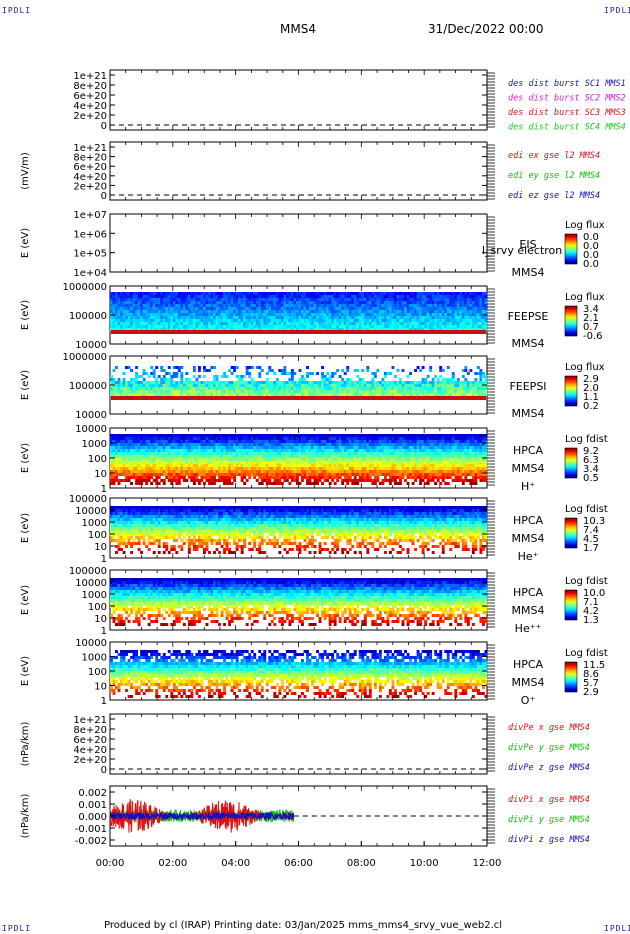 The image size is (630, 934). What do you see at coordinates (591, 388) in the screenshot?
I see `p5-cbar-tick: 2.0` at bounding box center [591, 388].